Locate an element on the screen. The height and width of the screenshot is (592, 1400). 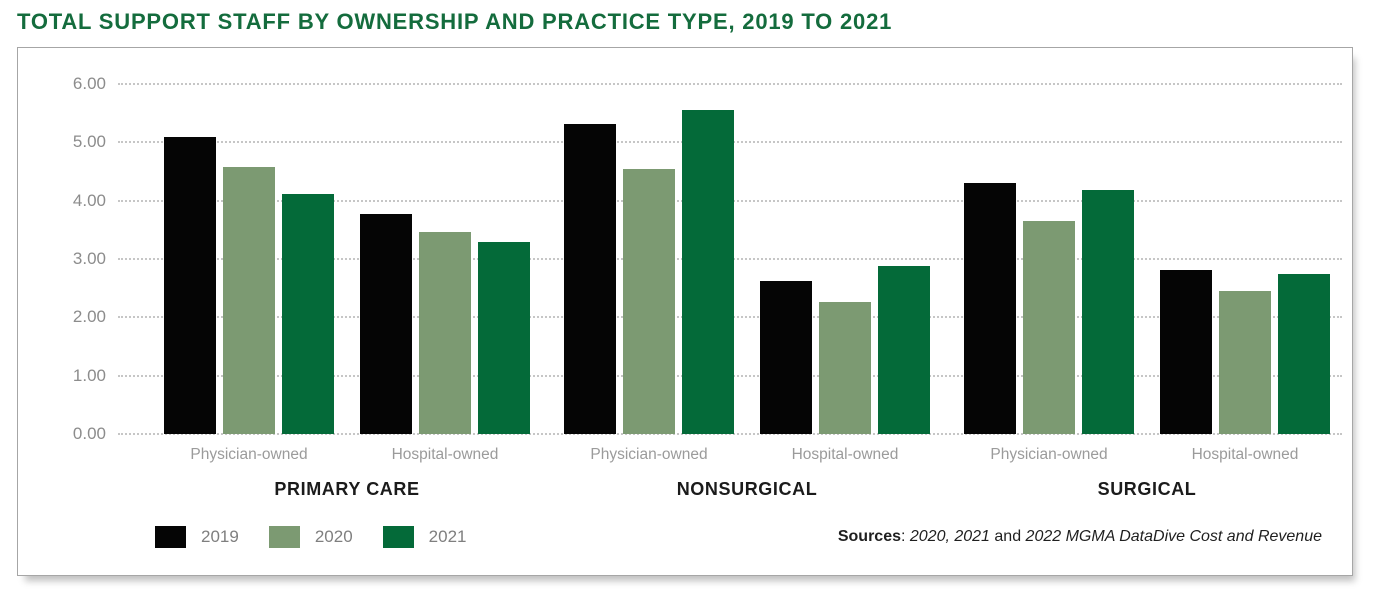
legend: 2019 2020 2021 is located at coordinates (310, 537).